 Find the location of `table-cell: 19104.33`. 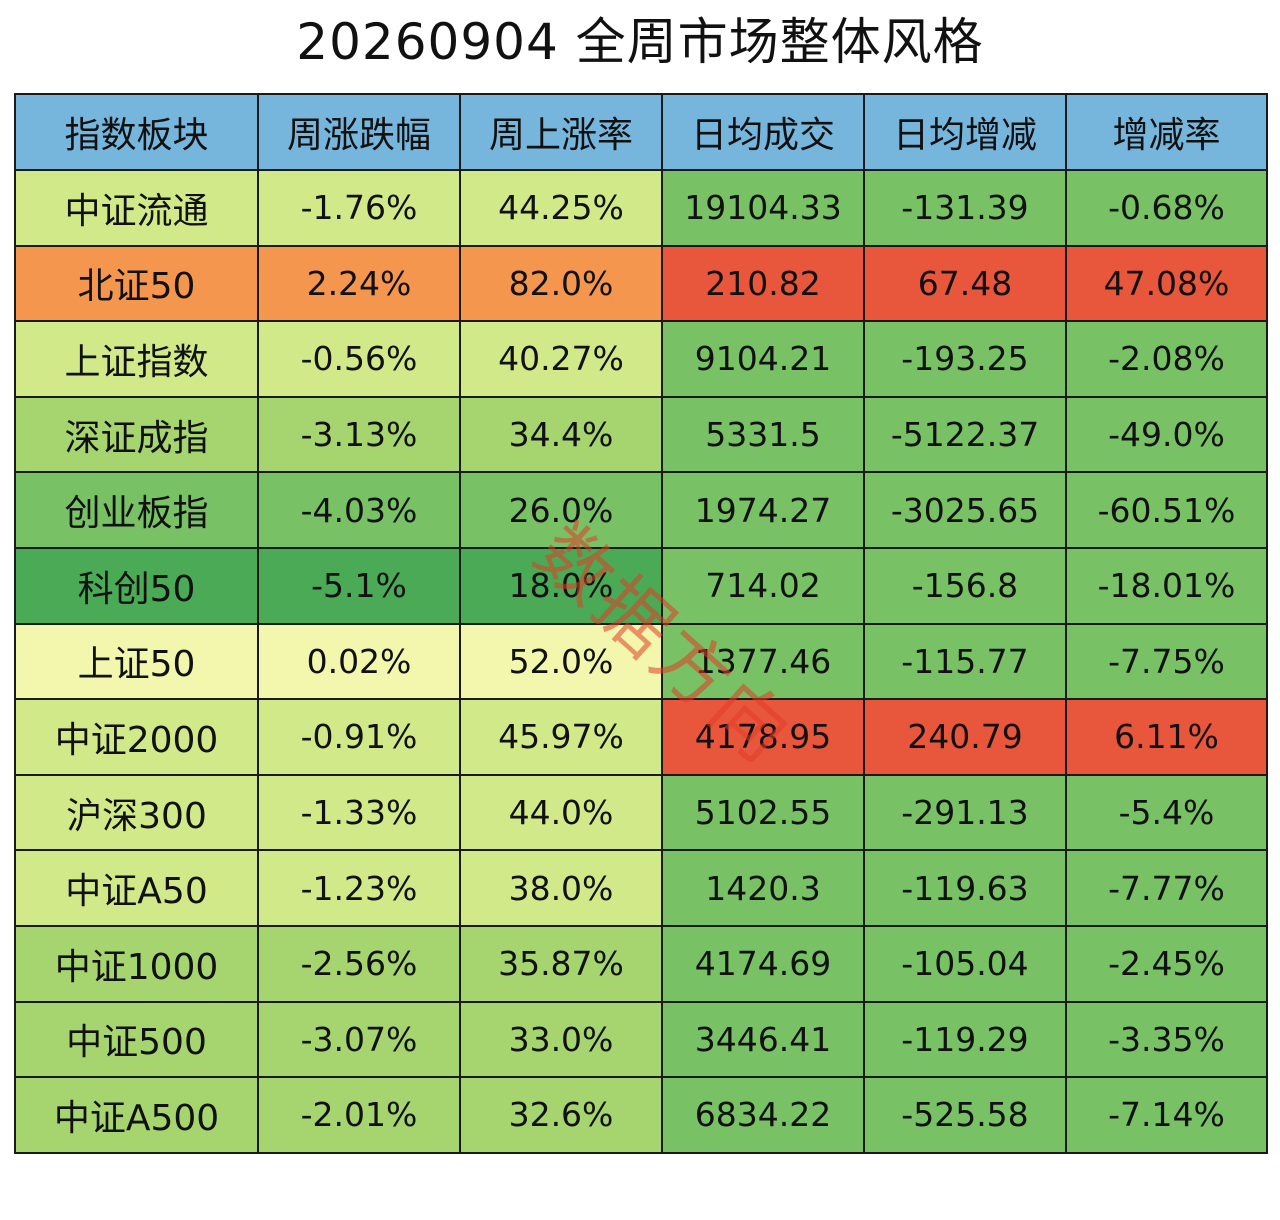

table-cell: 19104.33 is located at coordinates (763, 208).